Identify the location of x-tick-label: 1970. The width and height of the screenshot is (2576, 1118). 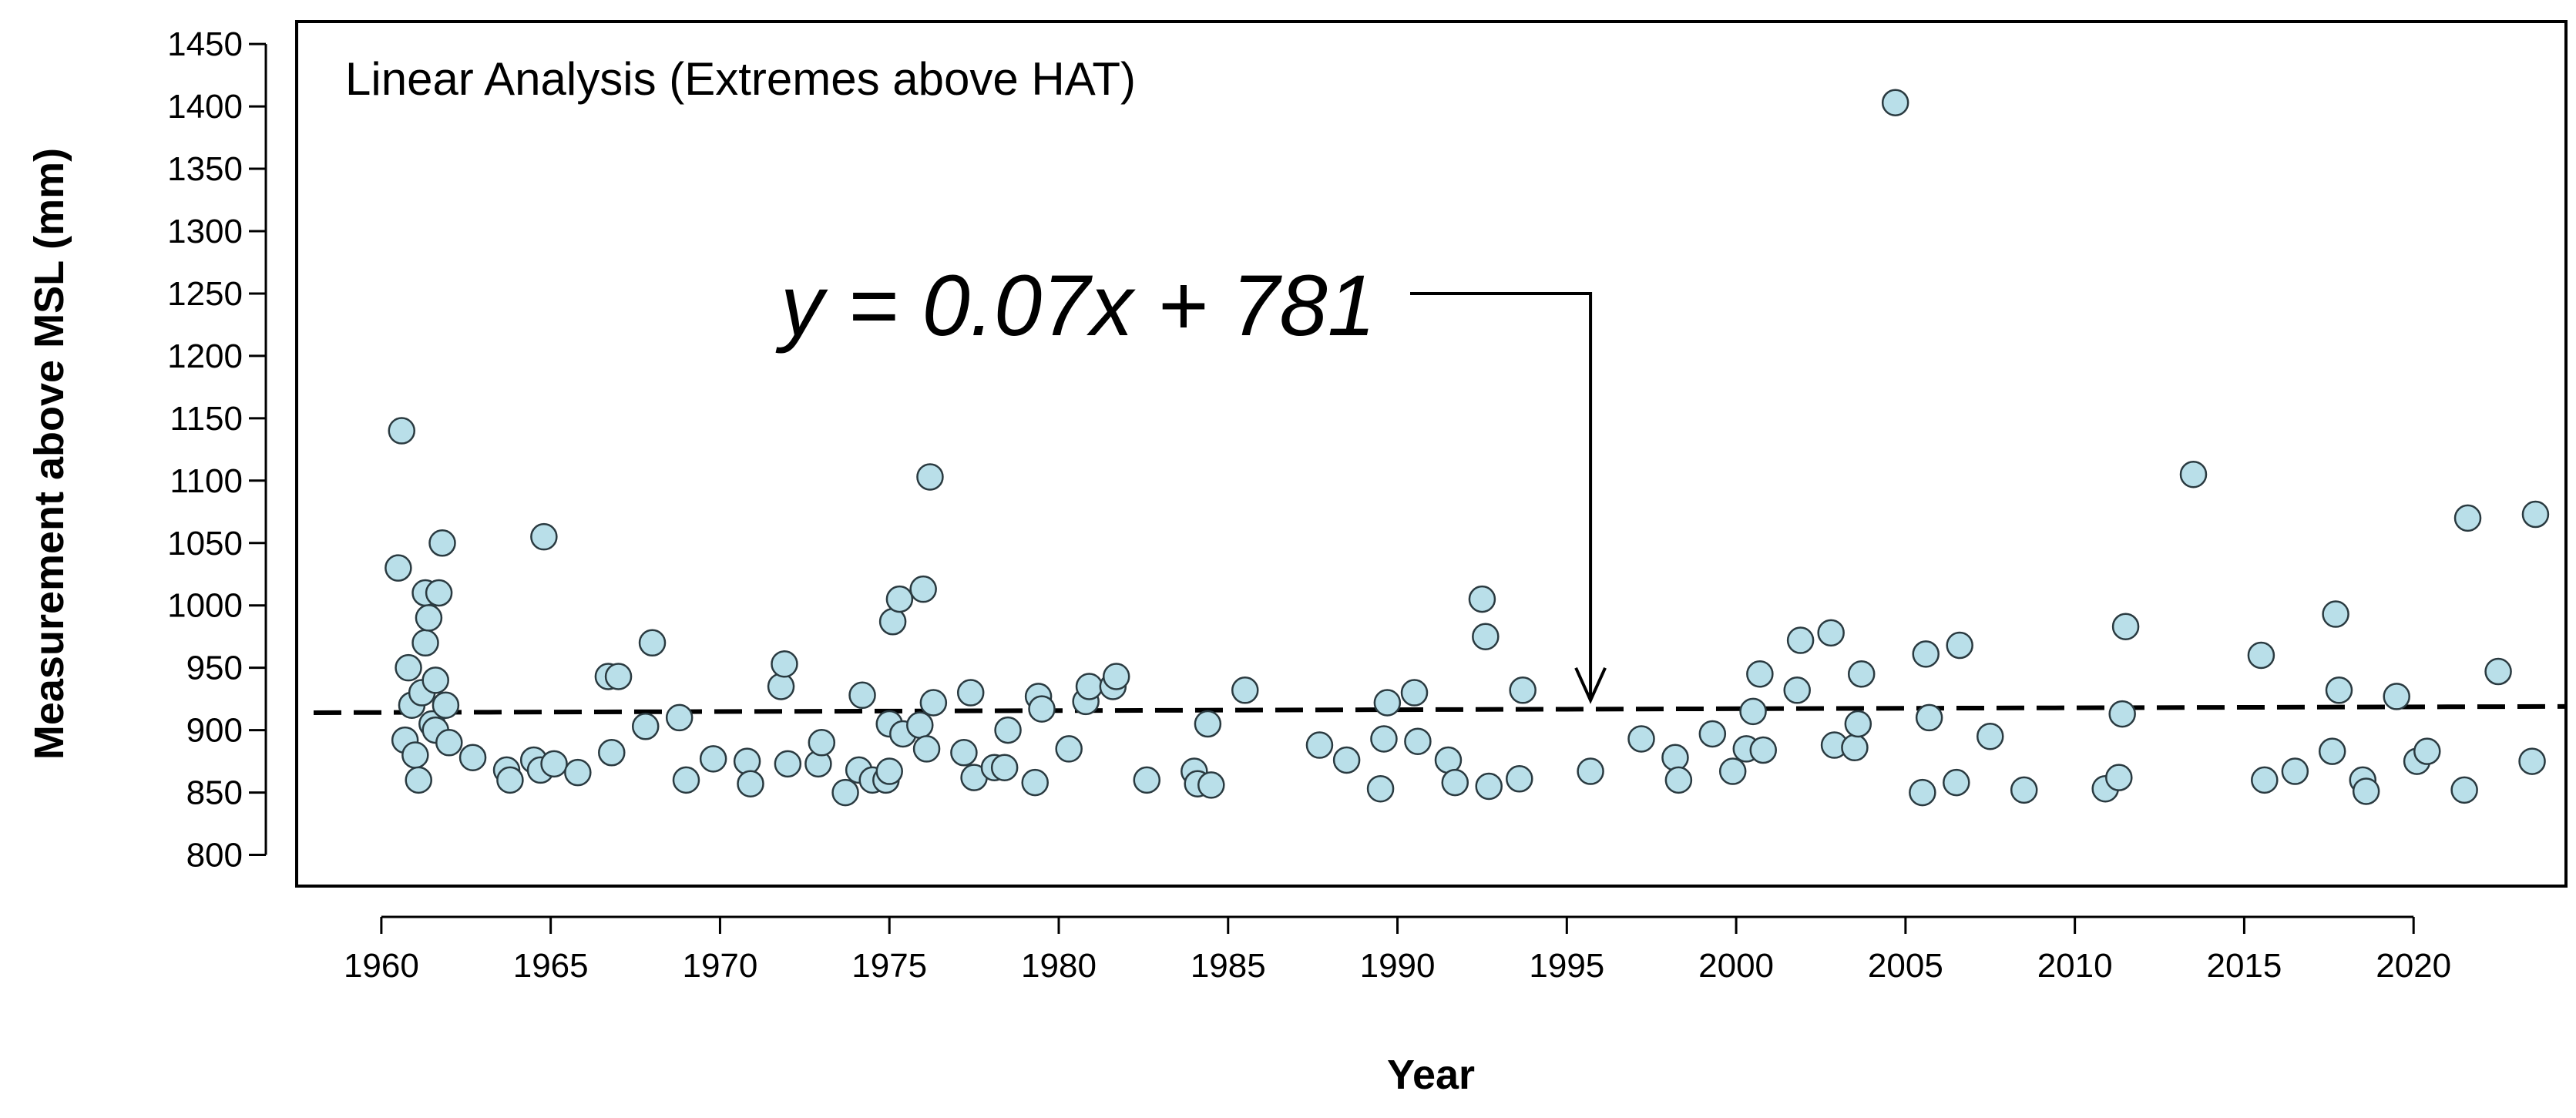
(719, 966).